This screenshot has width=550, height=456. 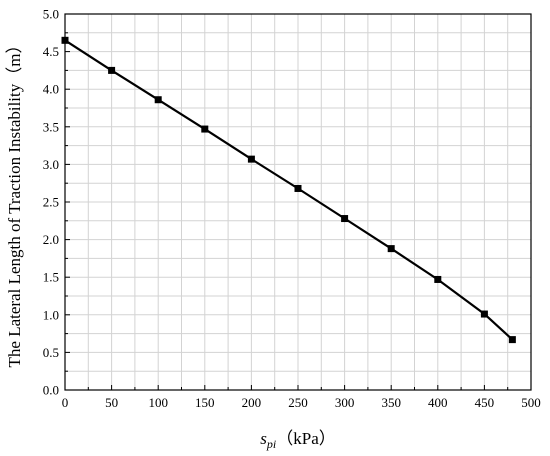 What do you see at coordinates (65, 402) in the screenshot?
I see `x-tick-label: 0` at bounding box center [65, 402].